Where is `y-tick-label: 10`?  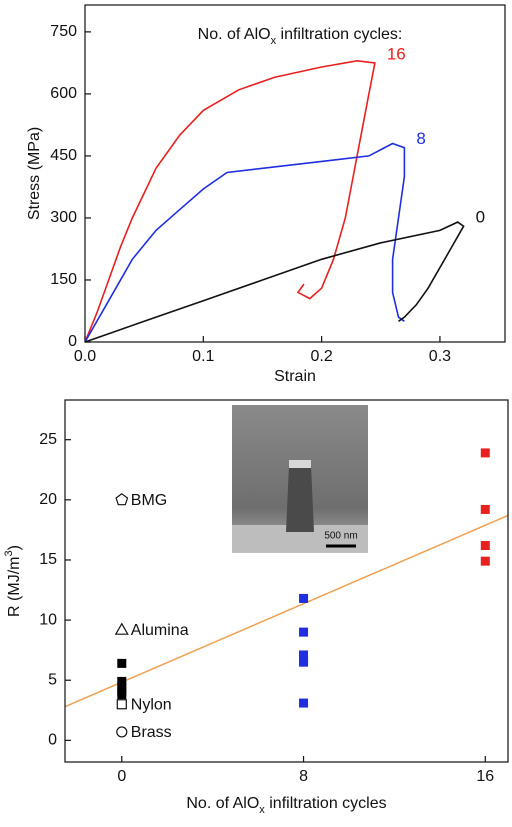
y-tick-label: 10 is located at coordinates (48, 619).